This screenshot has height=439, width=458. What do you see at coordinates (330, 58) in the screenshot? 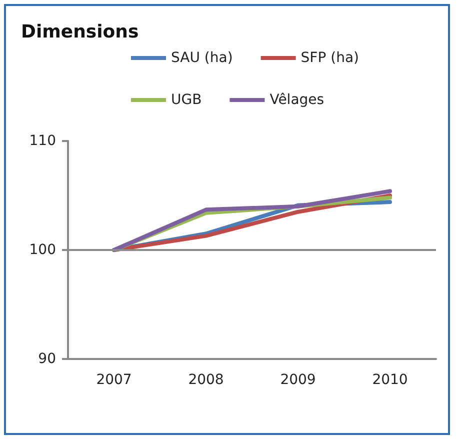
I see `legend-label: SFP (ha)` at bounding box center [330, 58].